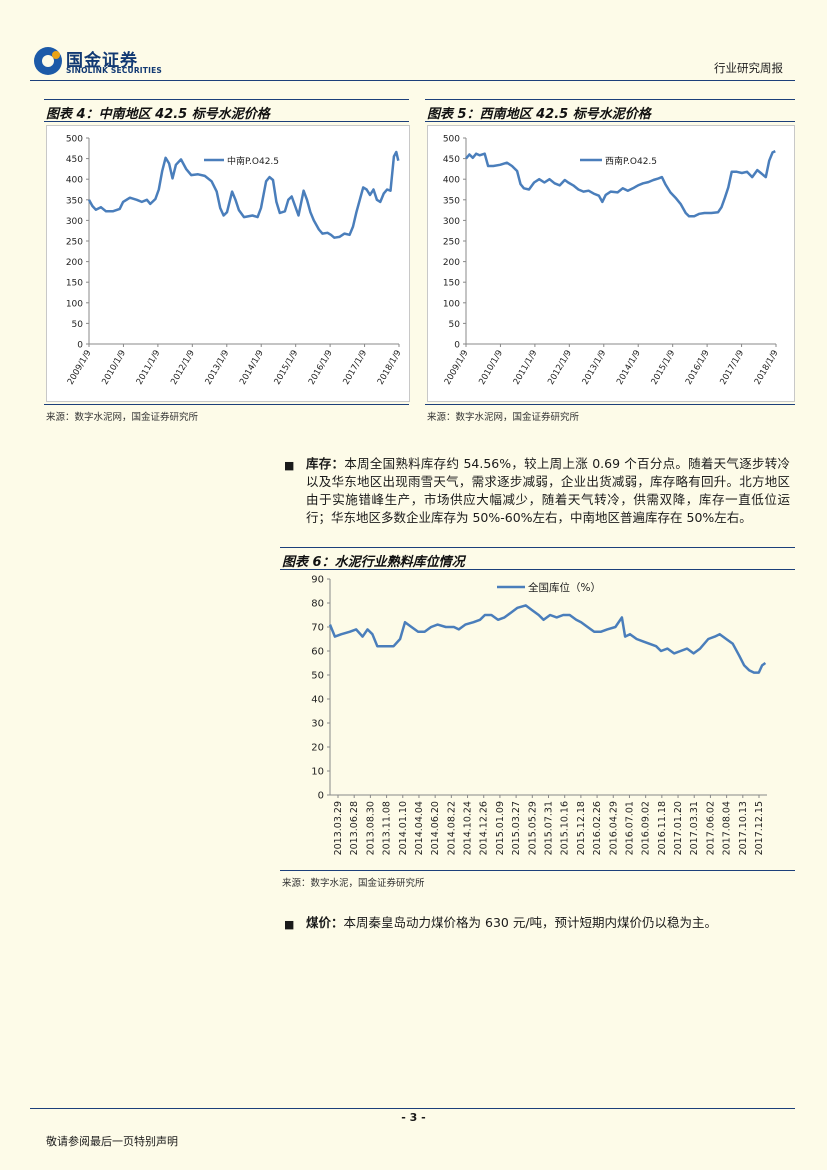  Describe the element at coordinates (317, 700) in the screenshot. I see `y-tick-label: 40` at that location.